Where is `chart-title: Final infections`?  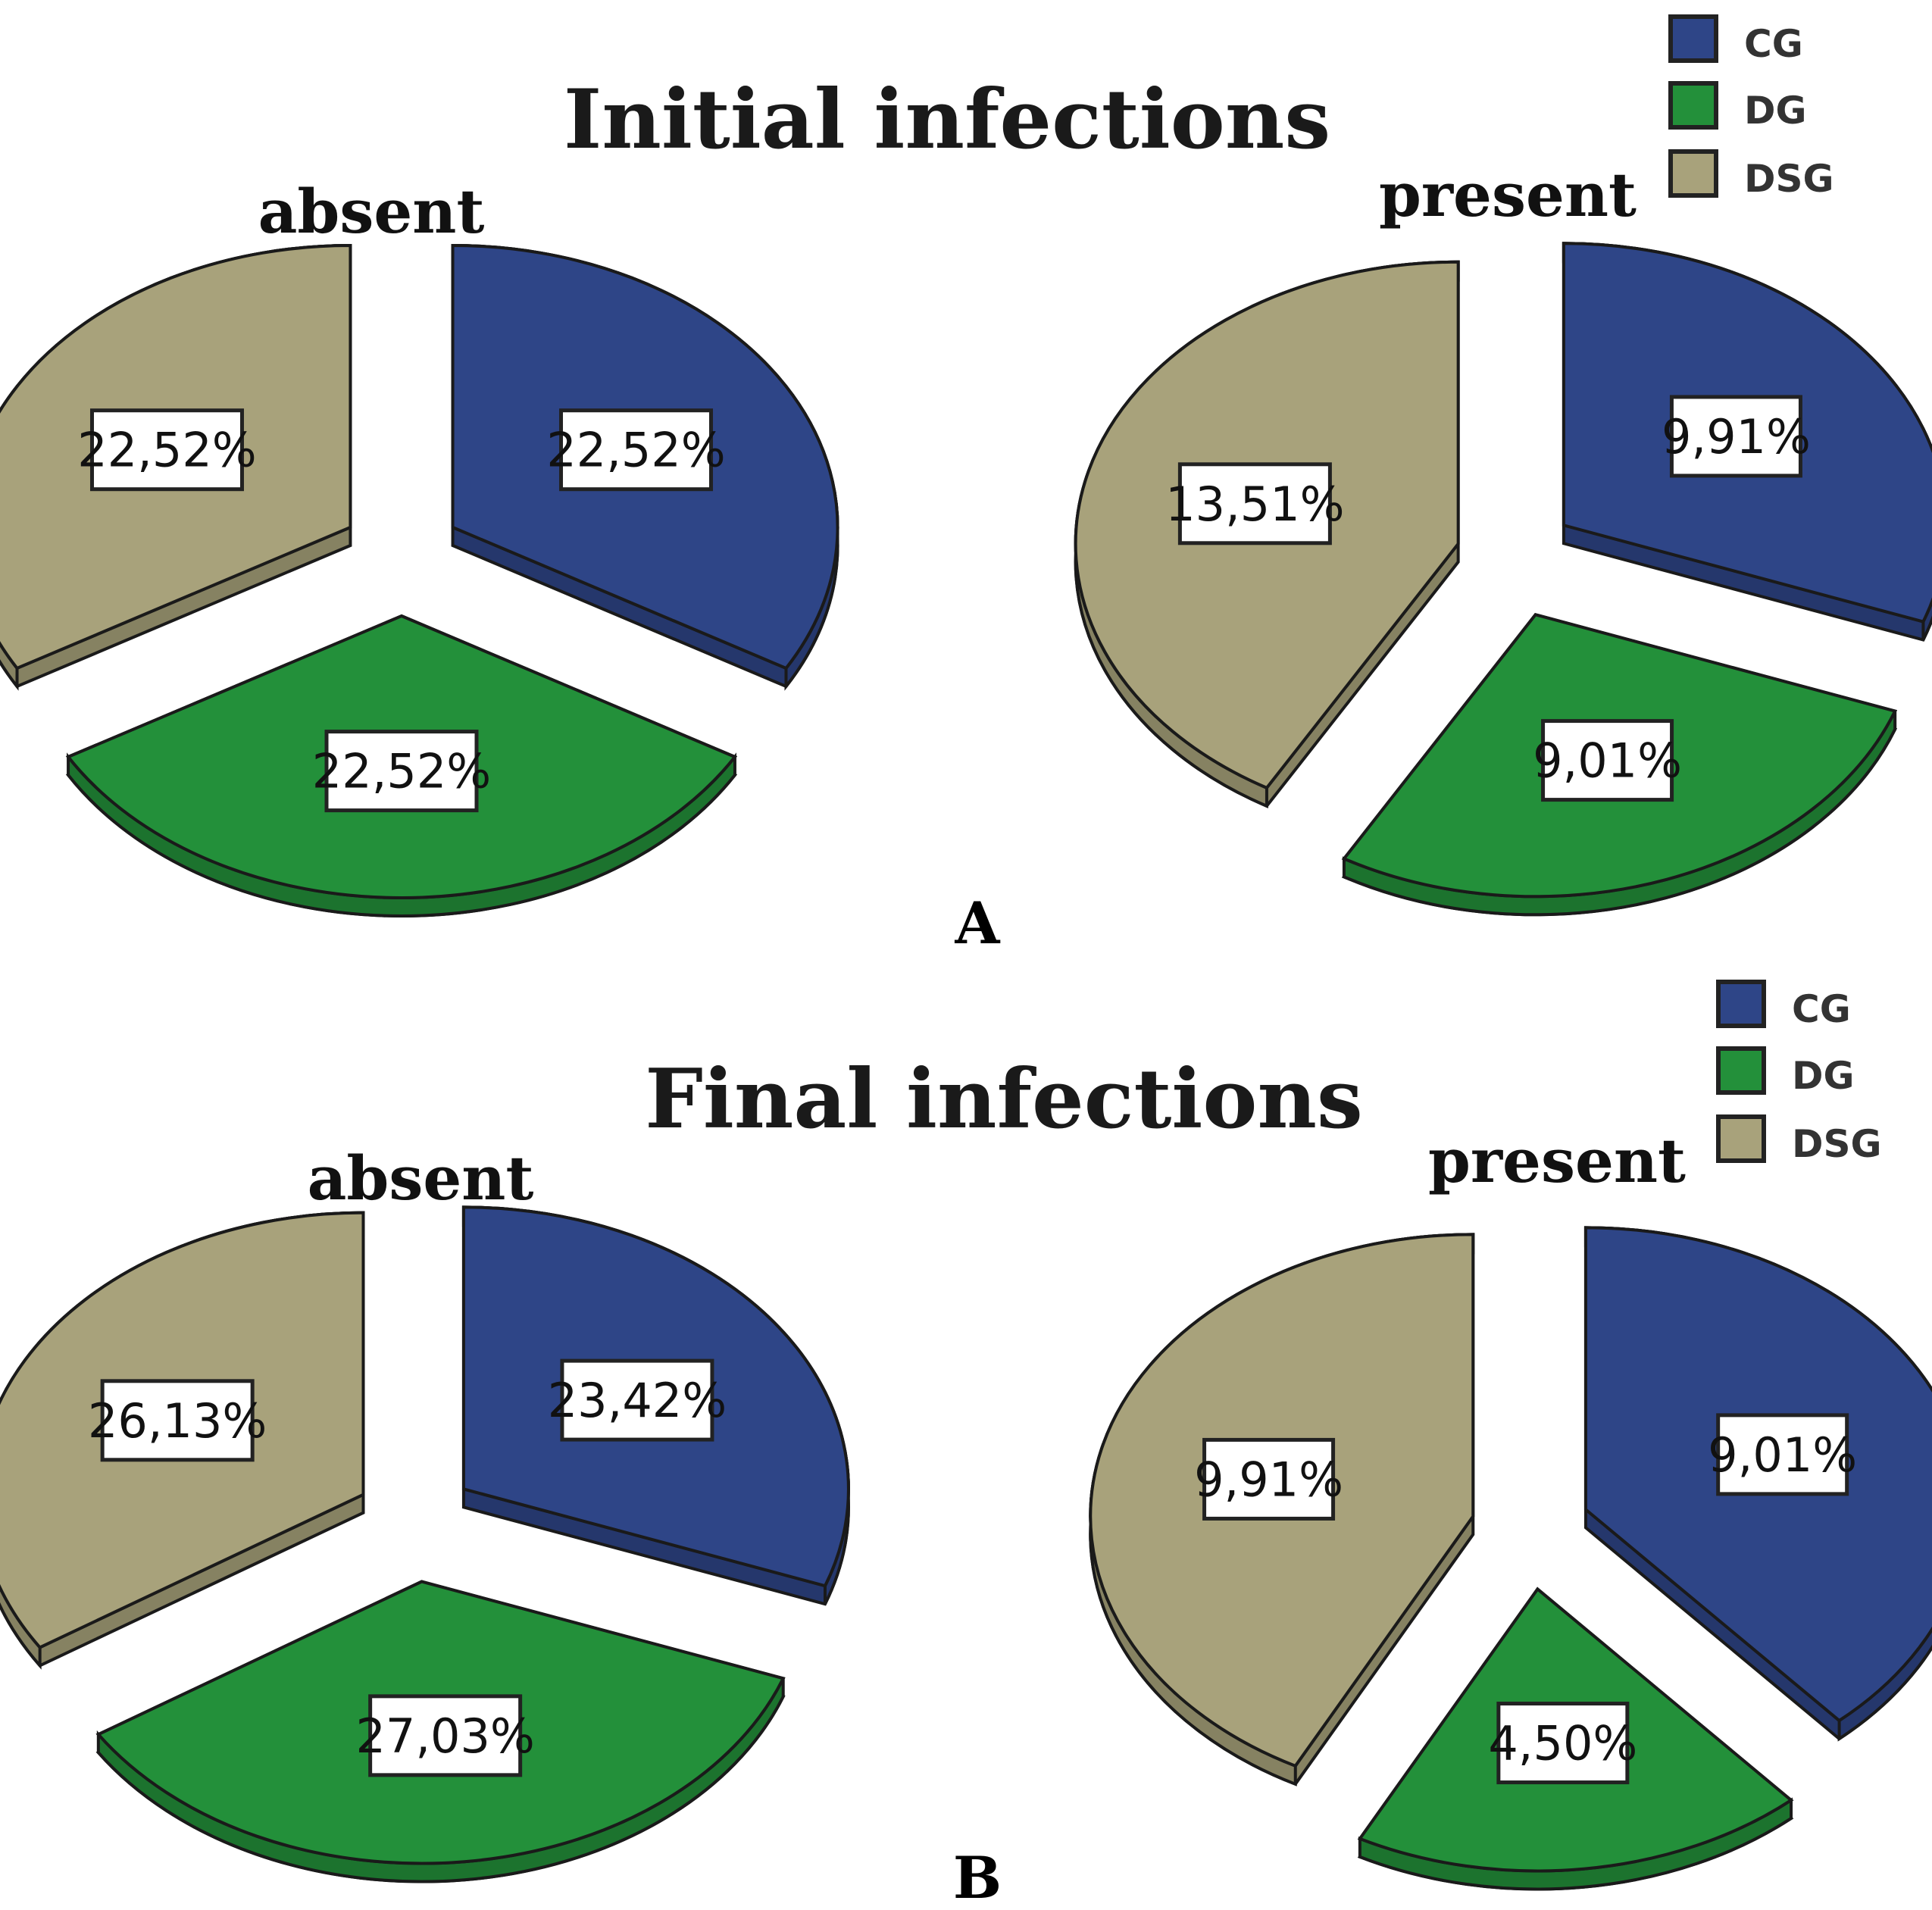
chart-title: Final infections is located at coordinates (1004, 1099).